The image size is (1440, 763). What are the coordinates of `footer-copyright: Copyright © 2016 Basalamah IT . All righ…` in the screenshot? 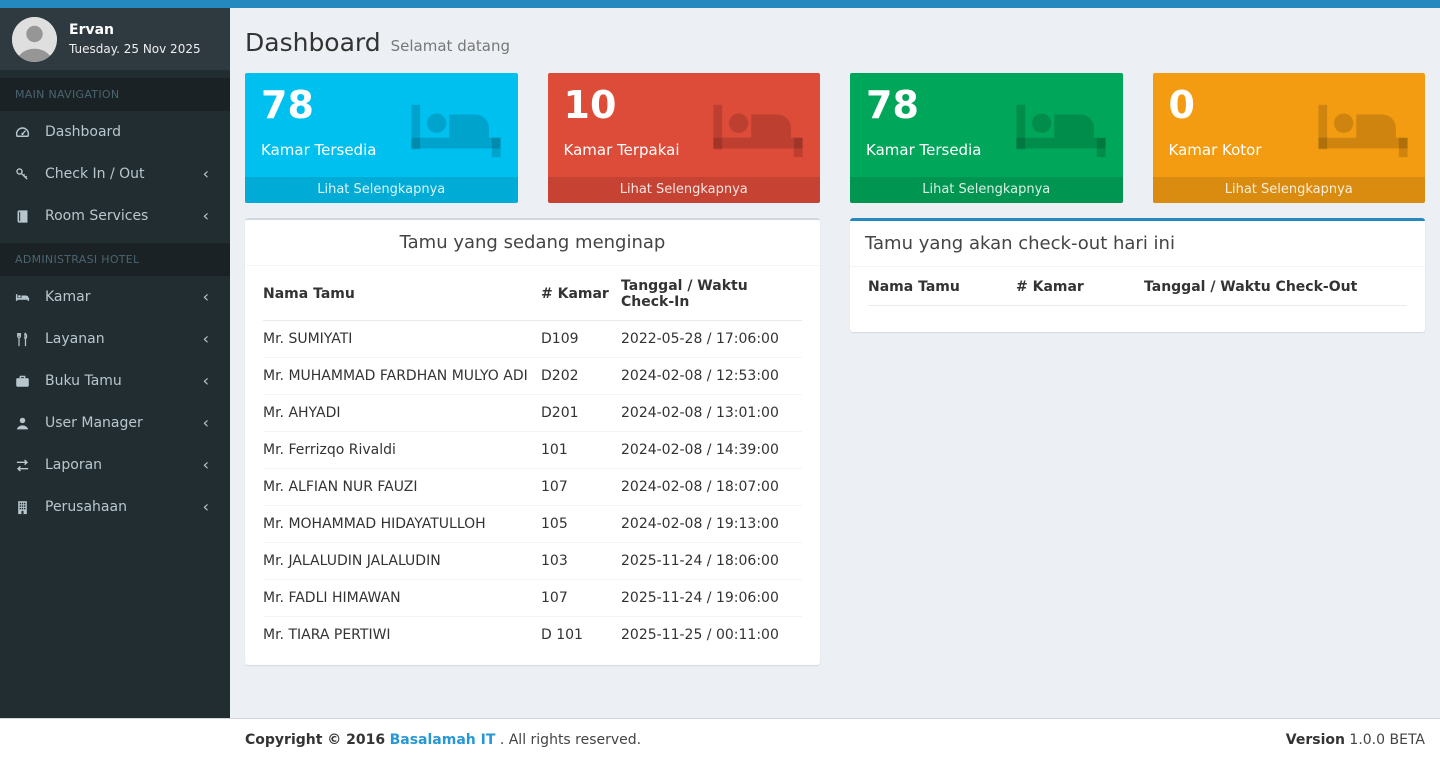 It's located at (443, 740).